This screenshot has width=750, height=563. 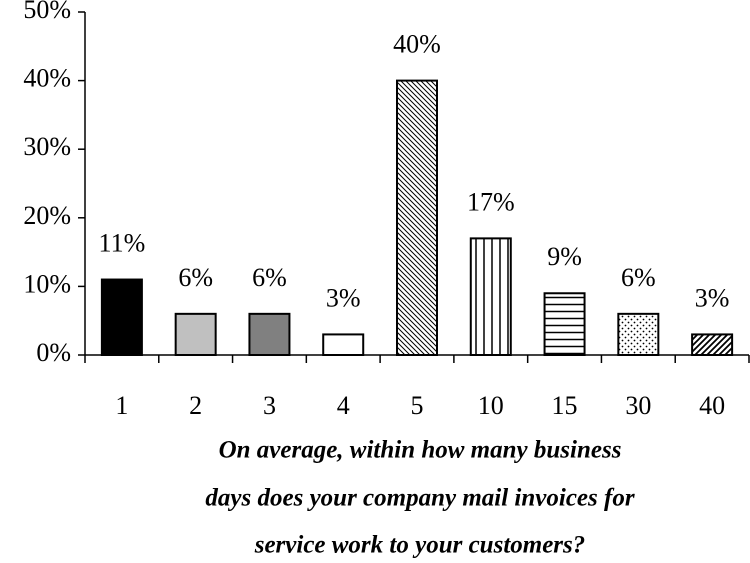 I want to click on x-tick-label: 3, so click(x=269, y=405).